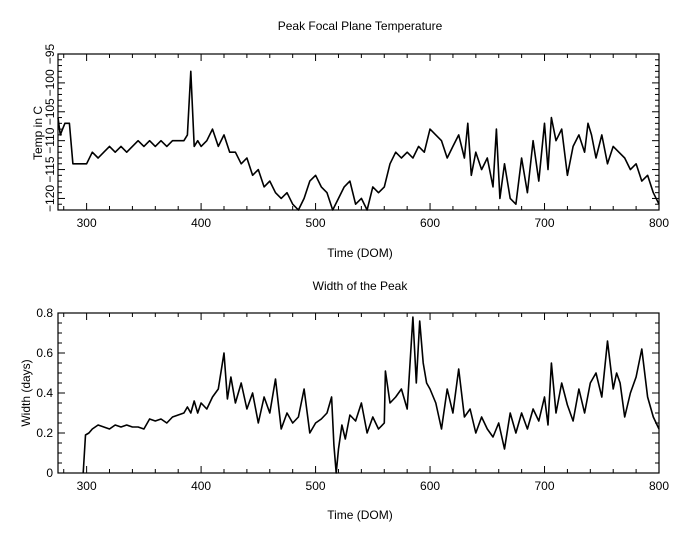 Image resolution: width=690 pixels, height=540 pixels. What do you see at coordinates (361, 286) in the screenshot?
I see `width-chart-title: Width of the Peak` at bounding box center [361, 286].